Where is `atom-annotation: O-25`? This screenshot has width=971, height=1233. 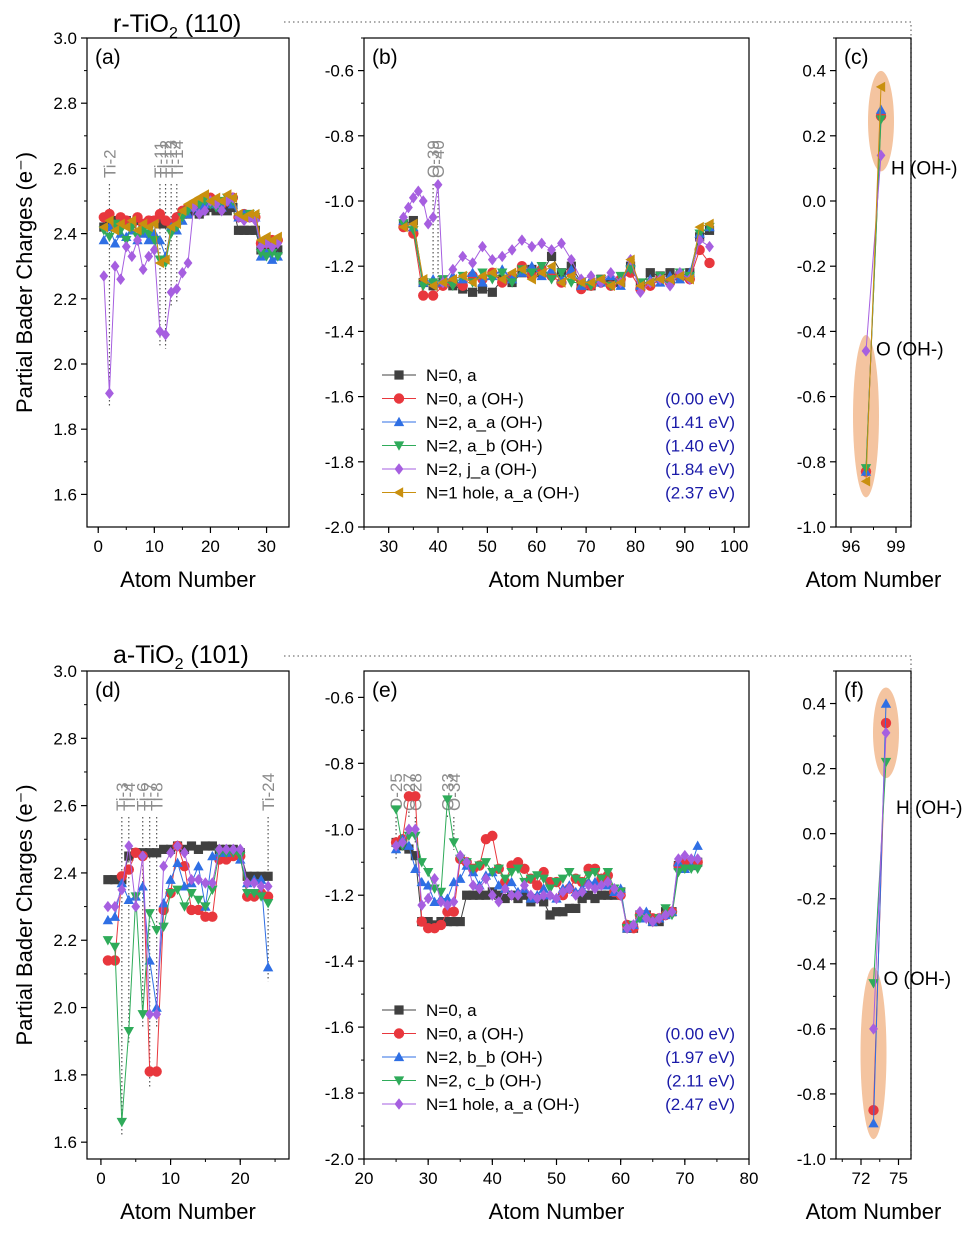 atom-annotation: O-25 is located at coordinates (396, 792).